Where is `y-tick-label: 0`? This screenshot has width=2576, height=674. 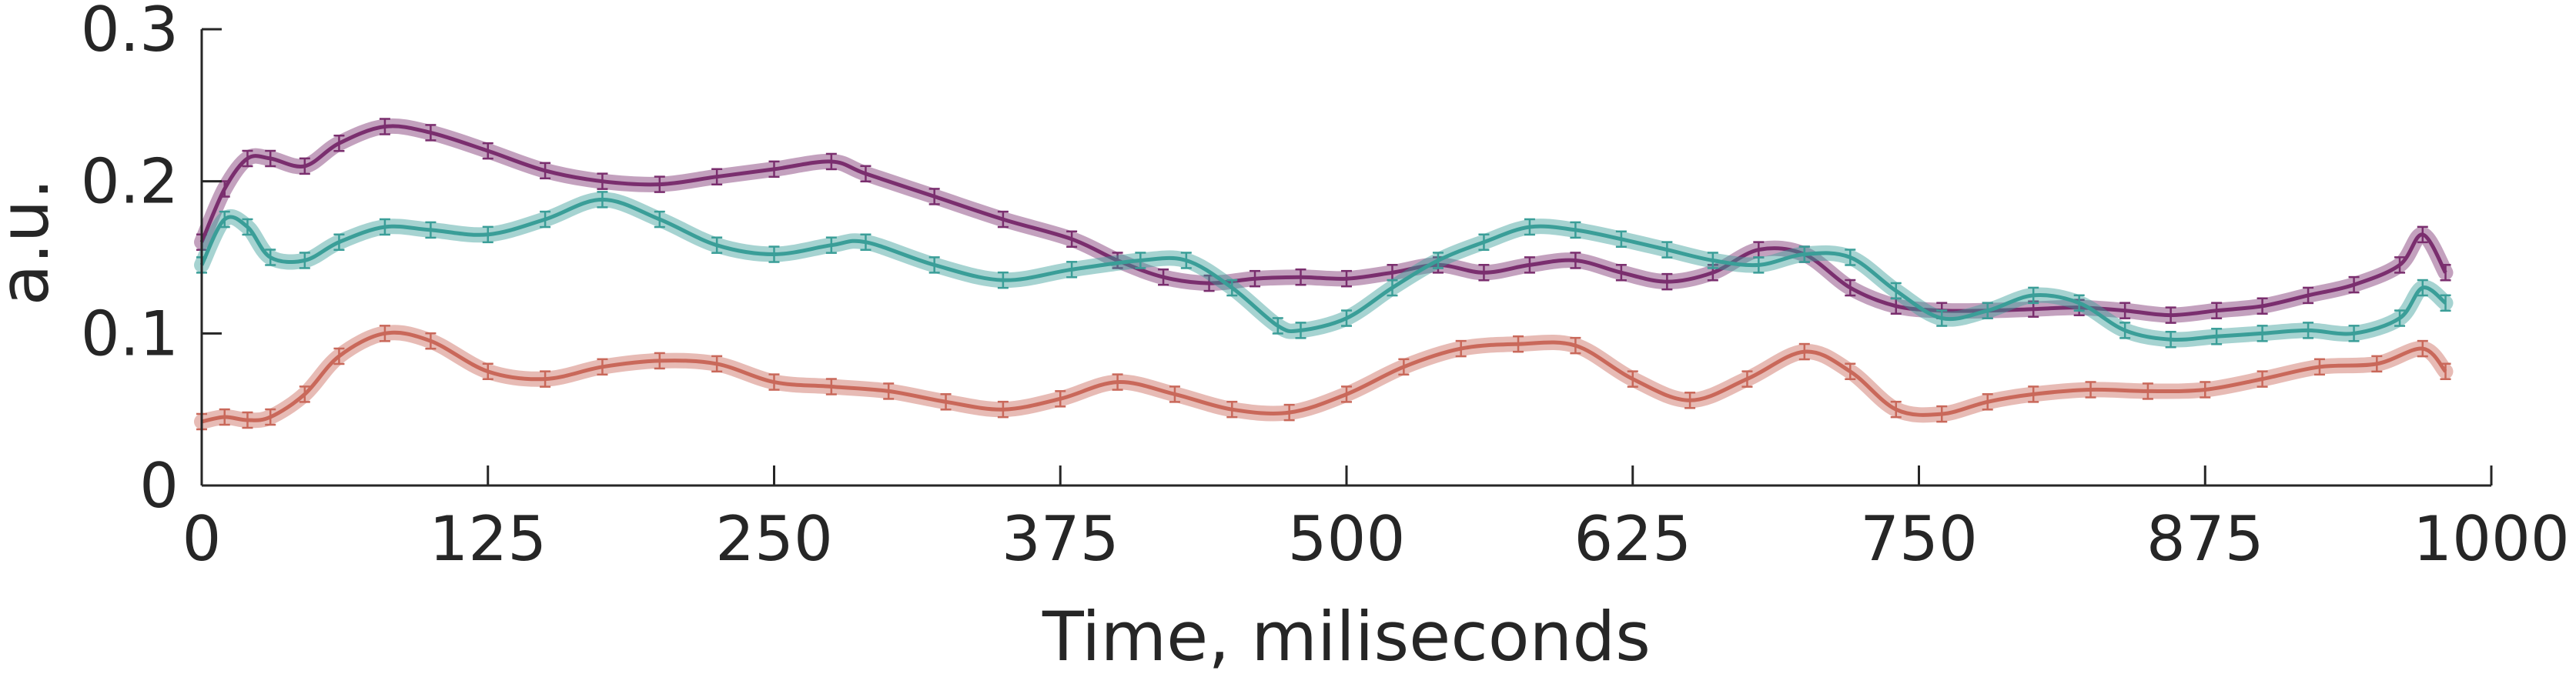 y-tick-label: 0 is located at coordinates (159, 486).